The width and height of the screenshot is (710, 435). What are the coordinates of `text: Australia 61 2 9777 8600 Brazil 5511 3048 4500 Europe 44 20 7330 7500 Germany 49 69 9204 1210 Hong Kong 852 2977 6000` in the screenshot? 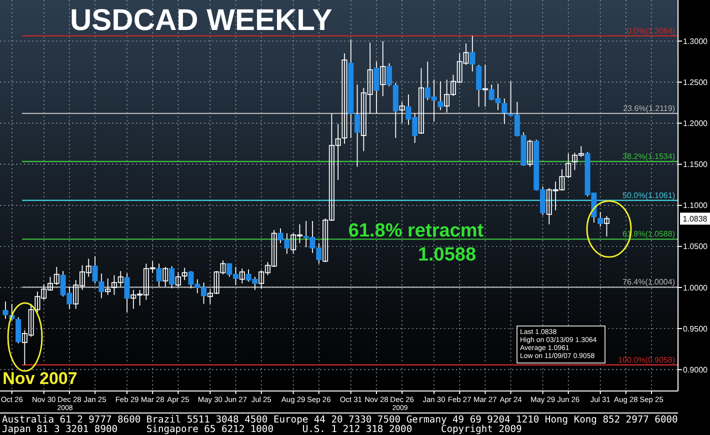 It's located at (340, 420).